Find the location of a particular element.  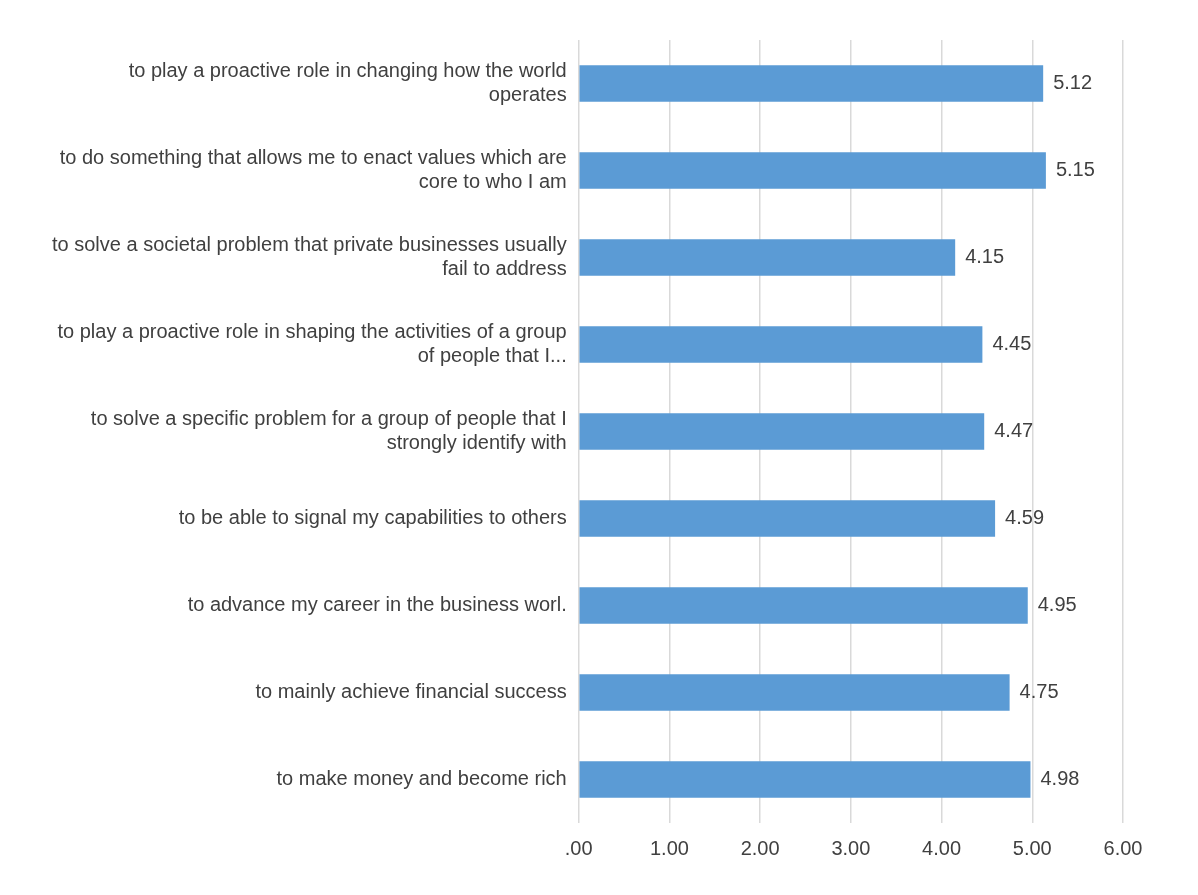

y-tick-label: to do something that allows me to enact values which are core to who I am is located at coordinates (313, 169).